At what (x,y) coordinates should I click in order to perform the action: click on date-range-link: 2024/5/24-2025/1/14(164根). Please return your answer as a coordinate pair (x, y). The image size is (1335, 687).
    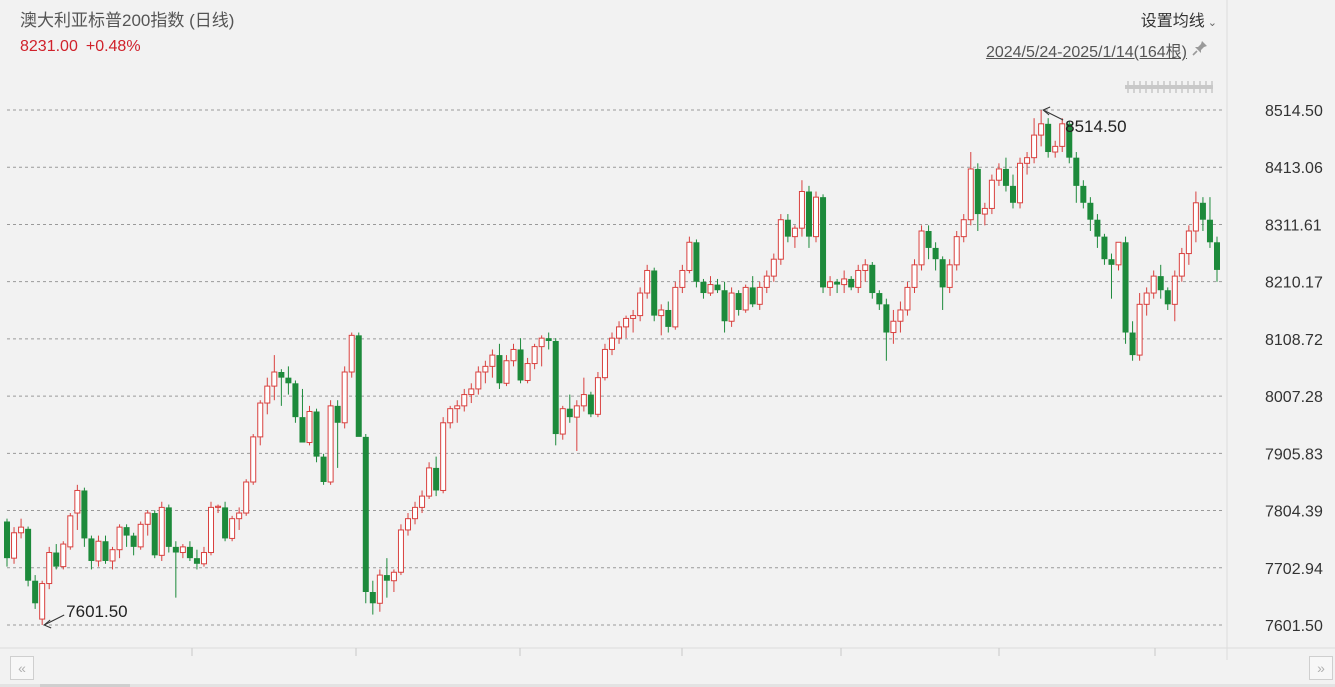
    Looking at the image, I should click on (1086, 52).